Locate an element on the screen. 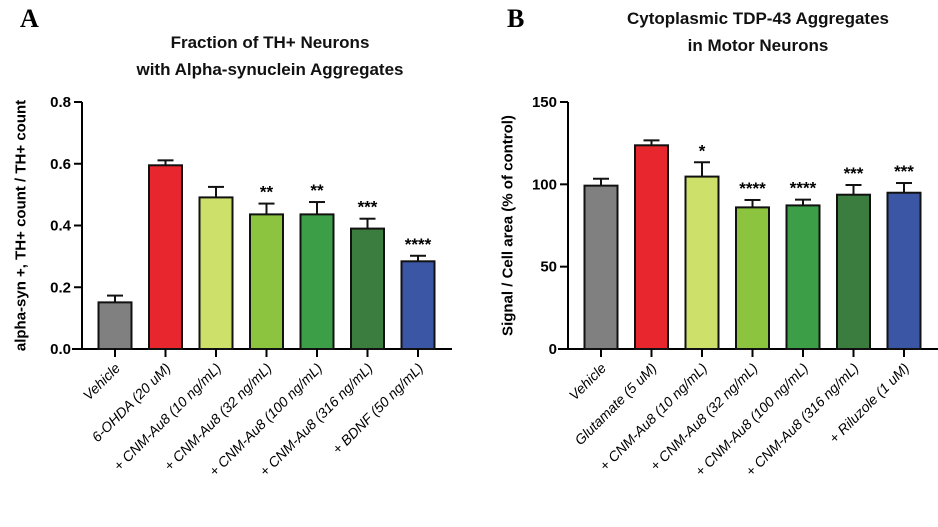 This screenshot has width=938, height=527. y-tick-label: 0 is located at coordinates (553, 349).